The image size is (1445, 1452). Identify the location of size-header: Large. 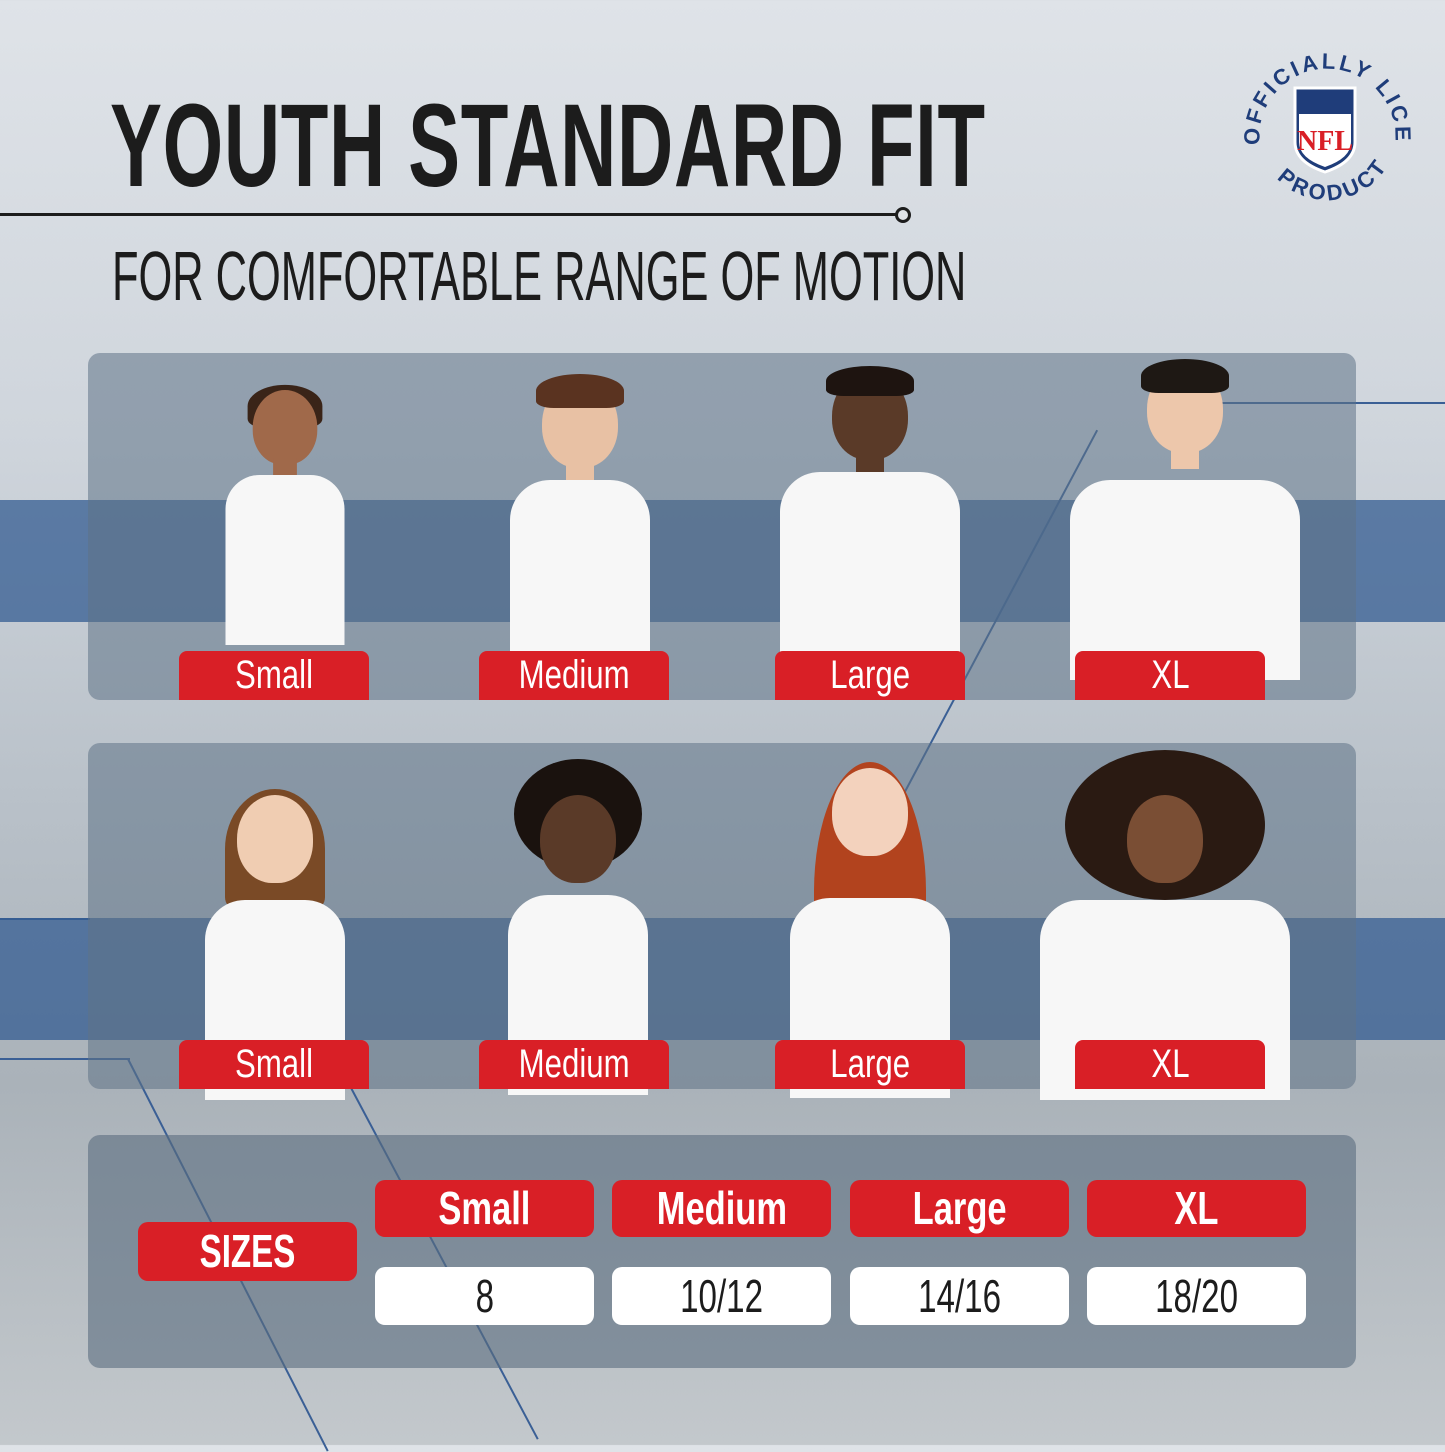
(959, 1208).